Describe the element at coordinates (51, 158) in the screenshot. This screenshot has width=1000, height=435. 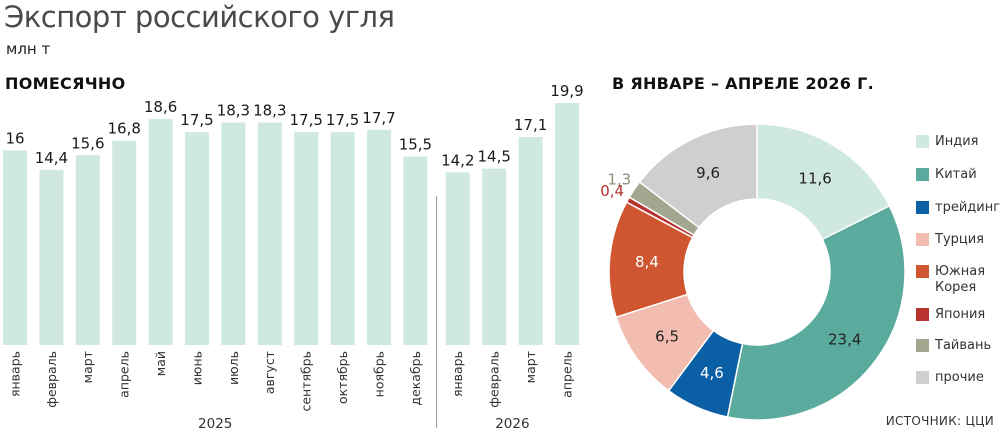
I see `bar-value-label-2: 14,4` at that location.